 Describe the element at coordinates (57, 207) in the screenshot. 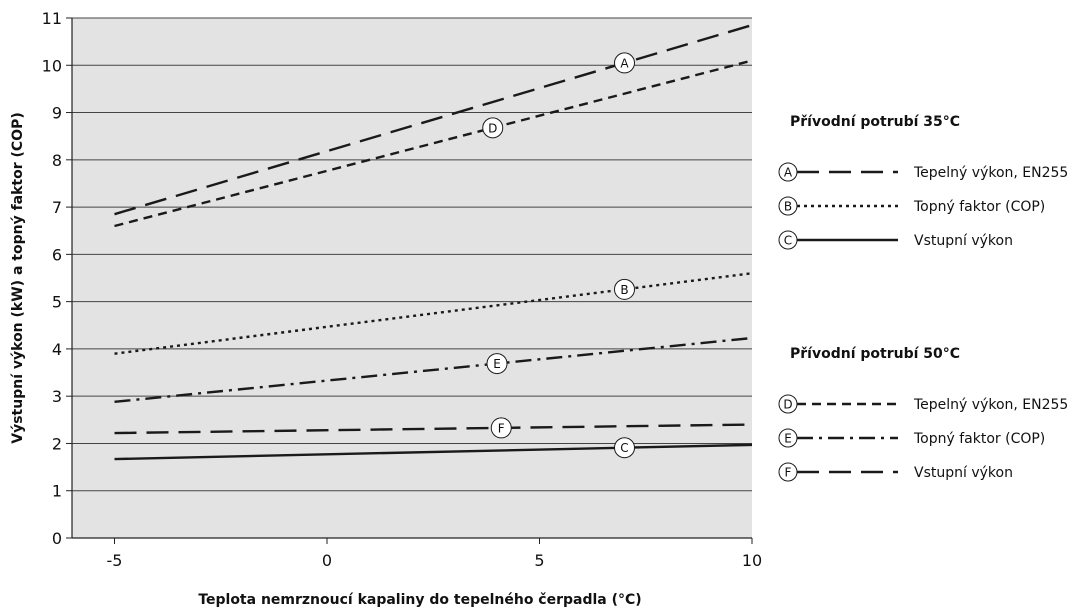

I see `y-tick-label: 7` at that location.